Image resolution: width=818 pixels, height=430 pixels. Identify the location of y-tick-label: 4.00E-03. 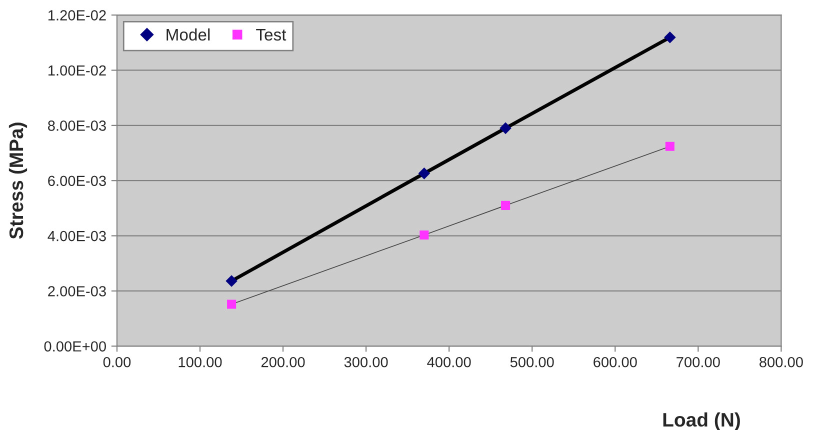
(77, 236).